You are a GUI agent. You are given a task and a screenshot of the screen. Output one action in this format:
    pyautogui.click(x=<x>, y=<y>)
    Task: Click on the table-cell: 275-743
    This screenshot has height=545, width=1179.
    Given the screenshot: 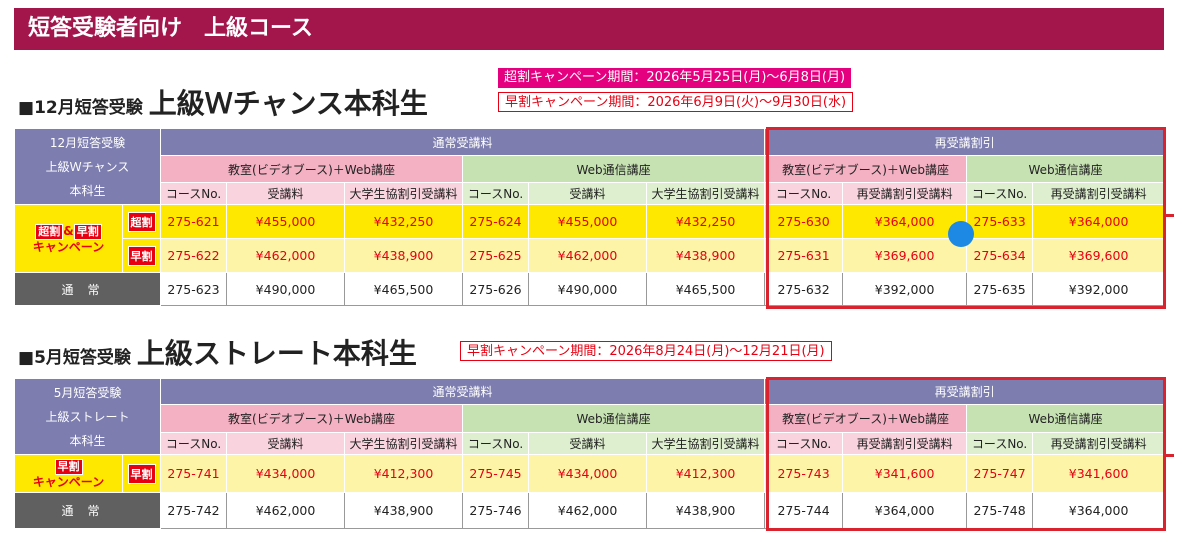 What is the action you would take?
    pyautogui.click(x=804, y=473)
    